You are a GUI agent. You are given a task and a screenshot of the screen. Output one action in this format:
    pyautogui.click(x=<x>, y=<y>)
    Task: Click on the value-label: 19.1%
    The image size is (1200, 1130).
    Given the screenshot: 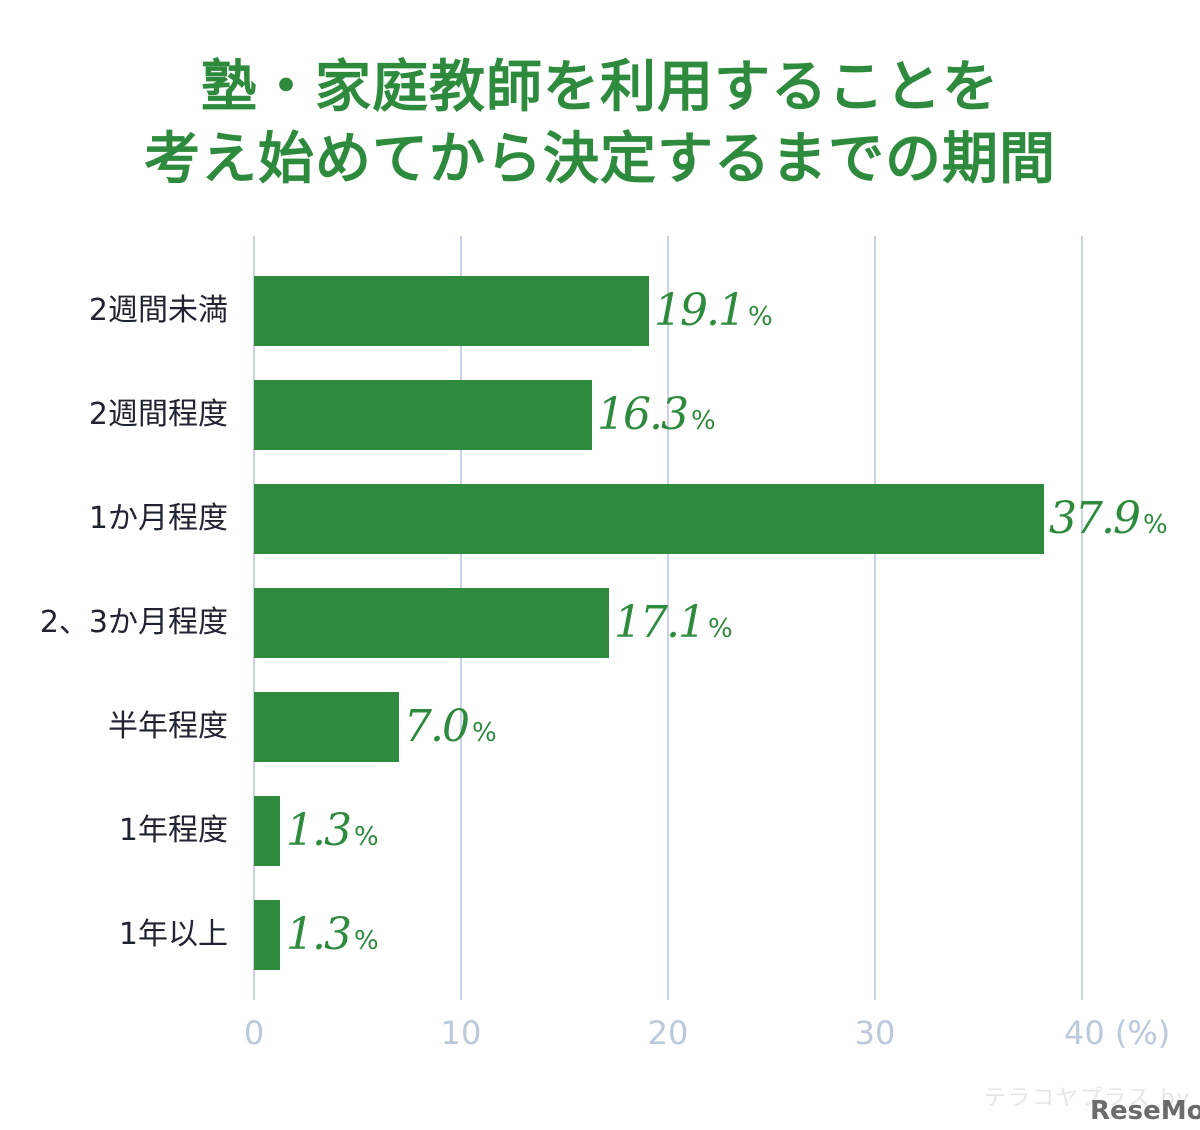 What is the action you would take?
    pyautogui.click(x=713, y=310)
    